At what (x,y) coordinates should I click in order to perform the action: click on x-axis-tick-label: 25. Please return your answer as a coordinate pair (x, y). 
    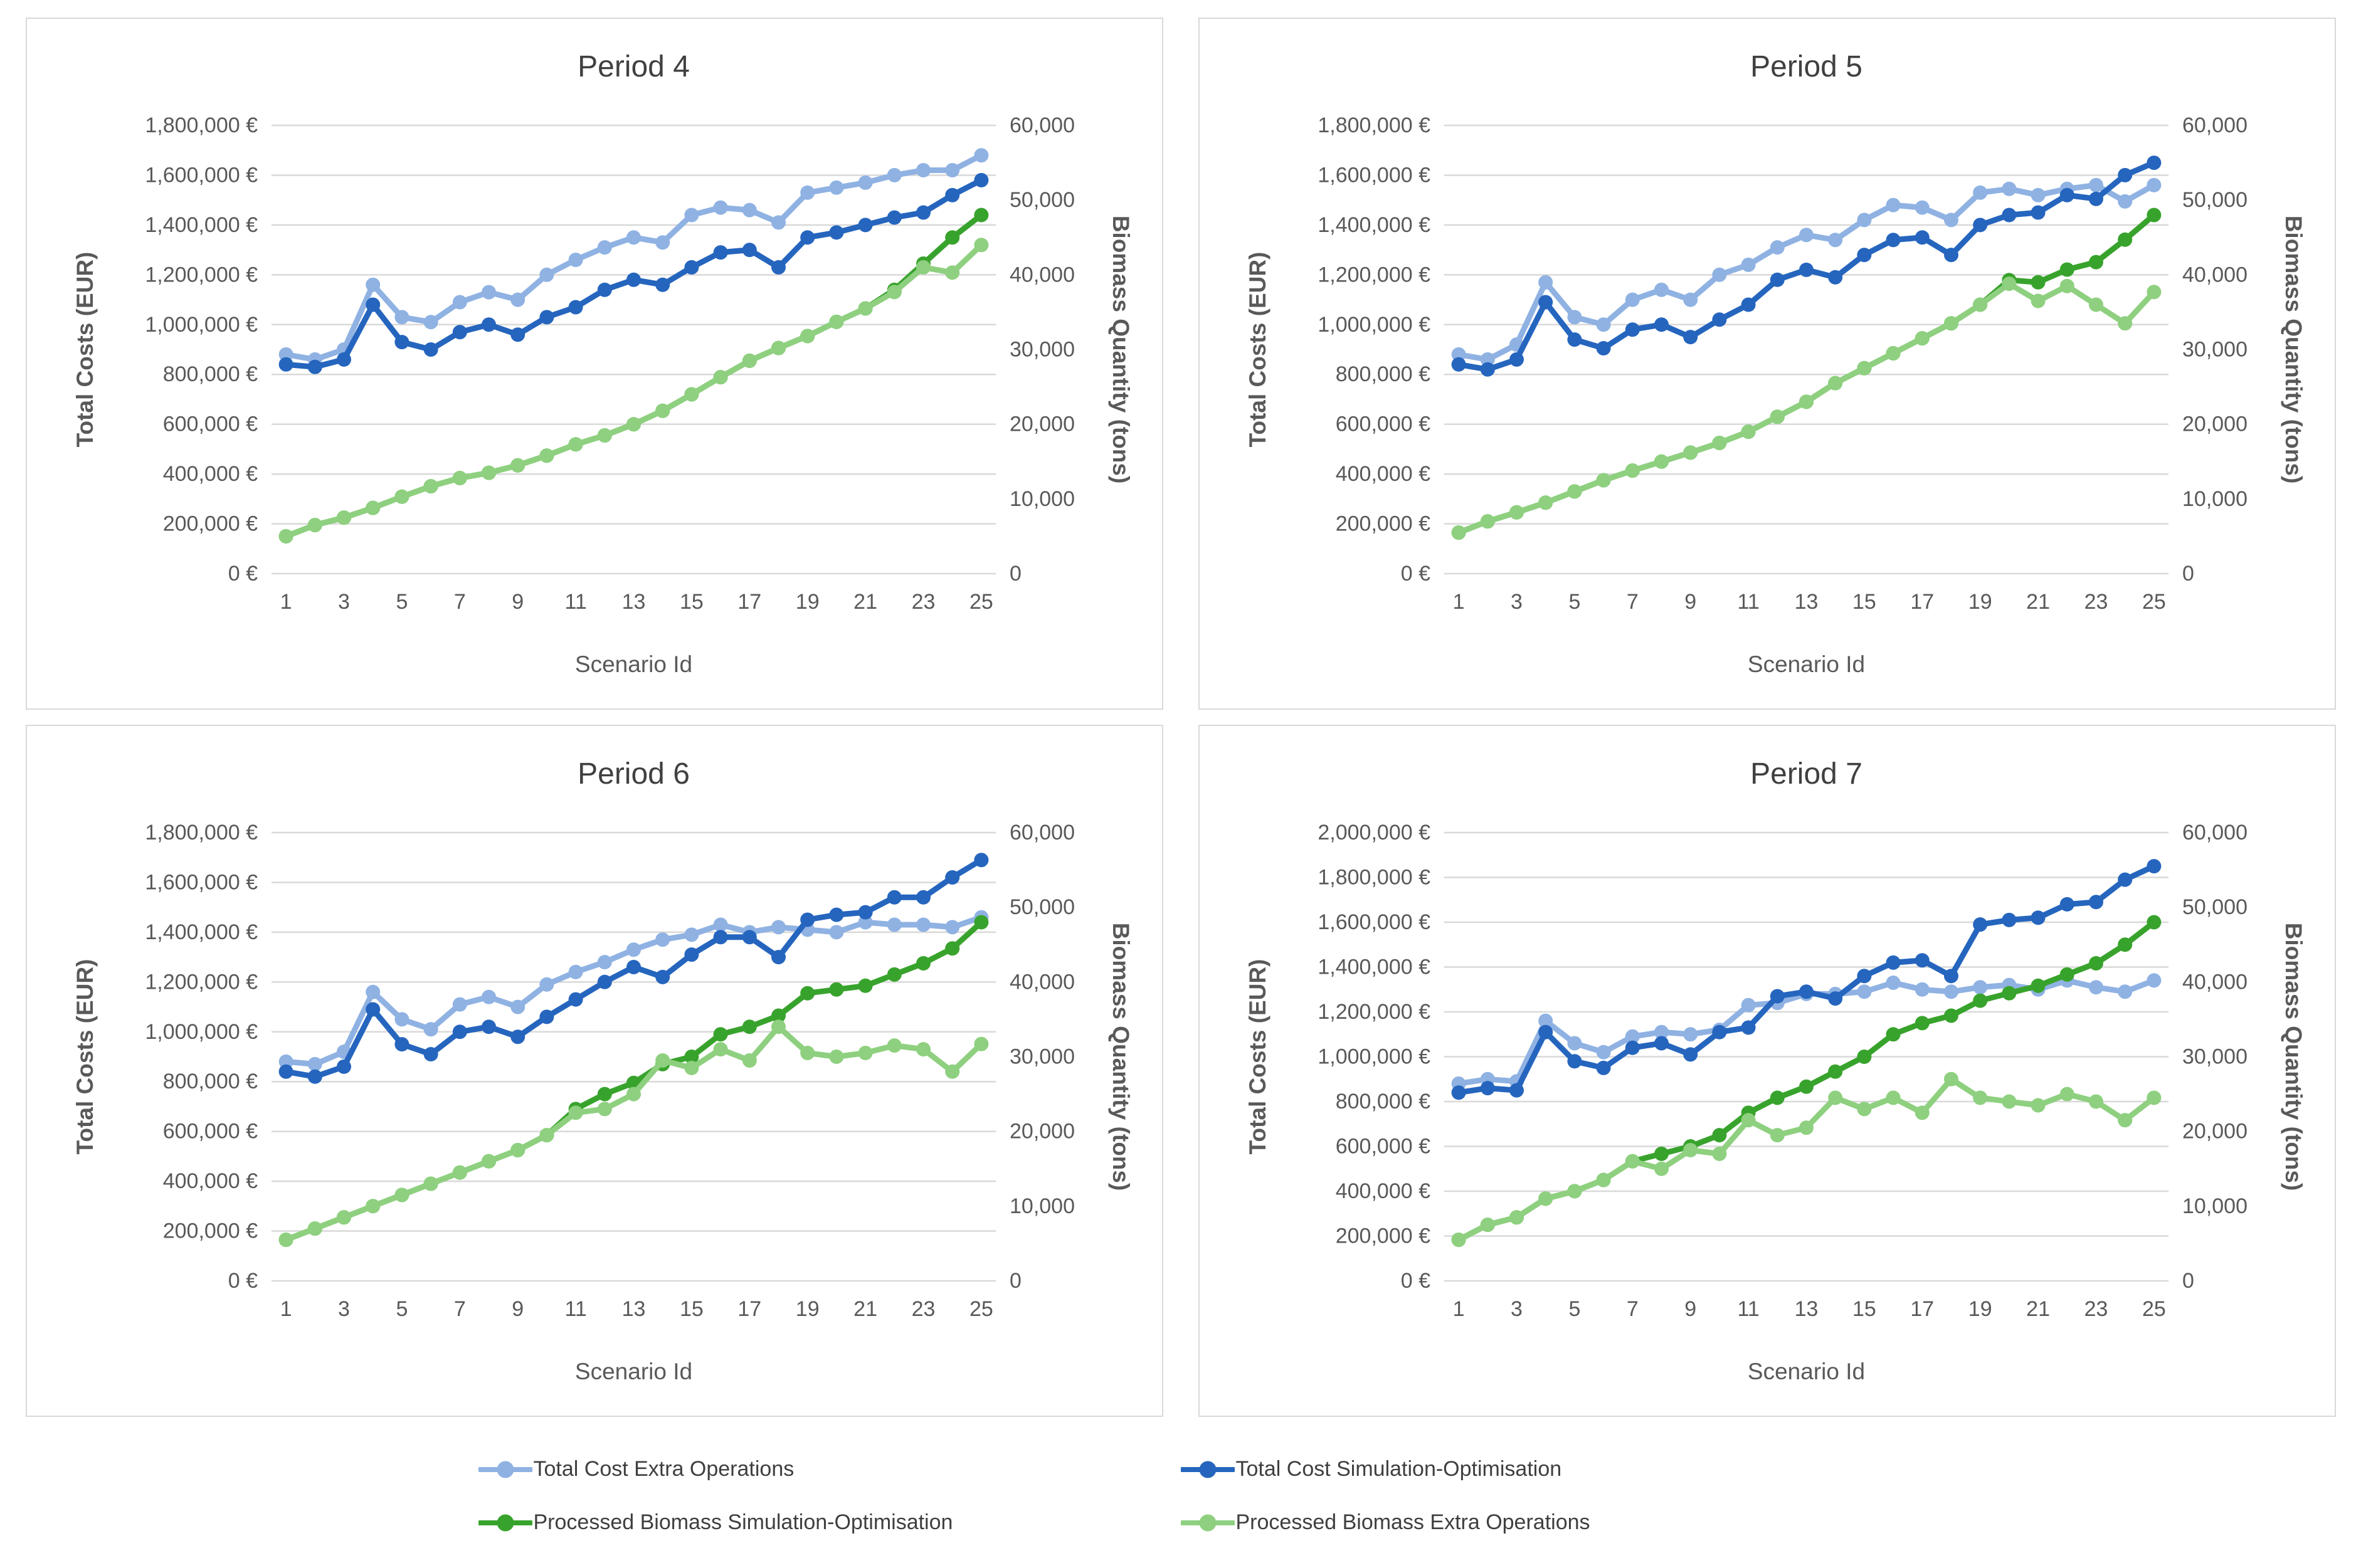
    Looking at the image, I should click on (981, 1309).